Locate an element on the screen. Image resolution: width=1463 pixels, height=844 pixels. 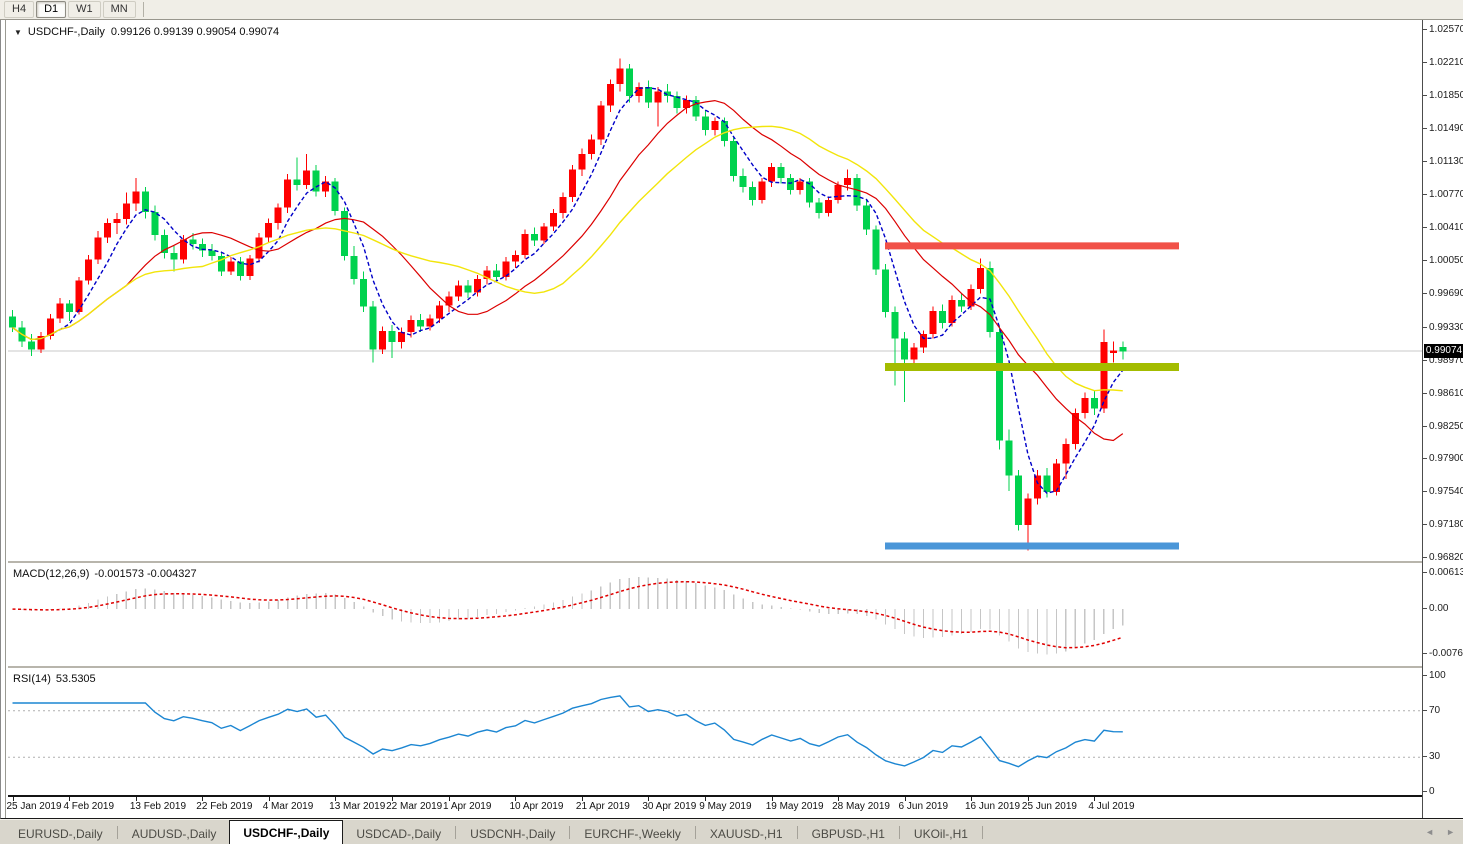
chart-tab-eurchf-weekly: EURCHF-,Weekly is located at coordinates (632, 834).